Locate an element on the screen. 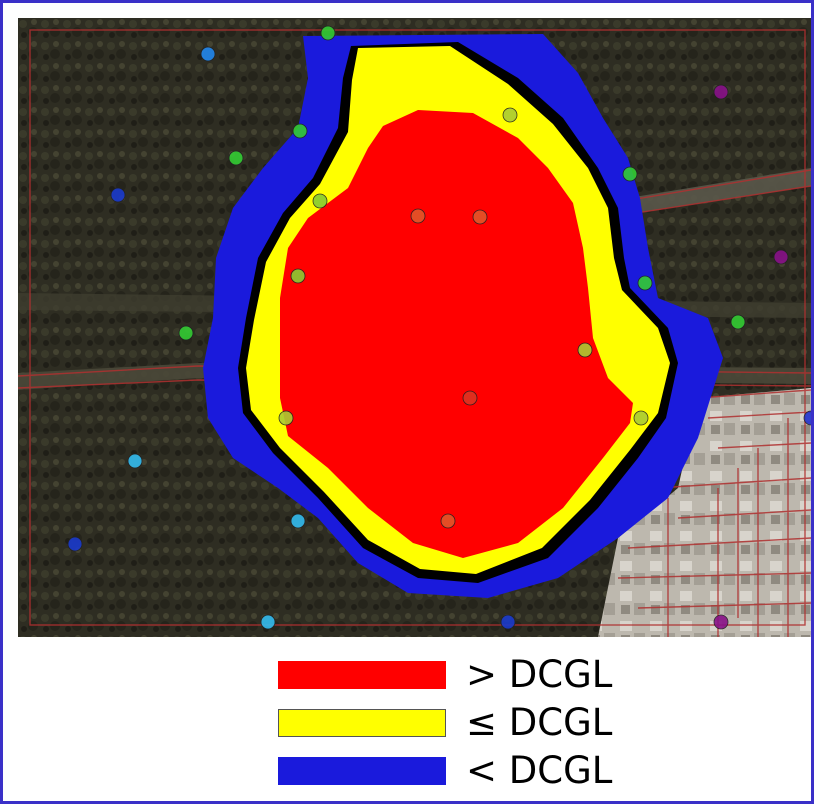 Image resolution: width=814 pixels, height=804 pixels. legend-swatch-at is located at coordinates (362, 723).